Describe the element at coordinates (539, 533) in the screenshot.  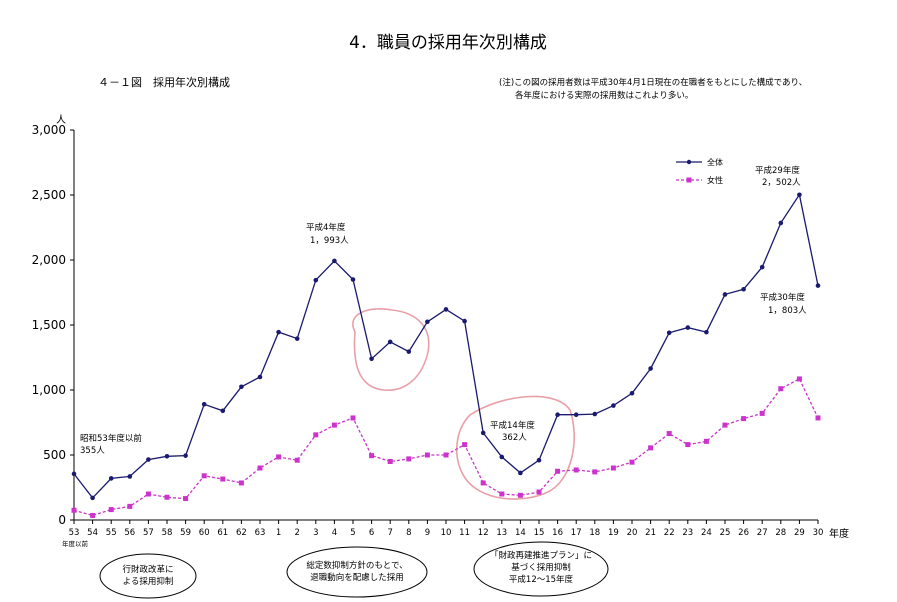
I see `x-tick-label: 15` at that location.